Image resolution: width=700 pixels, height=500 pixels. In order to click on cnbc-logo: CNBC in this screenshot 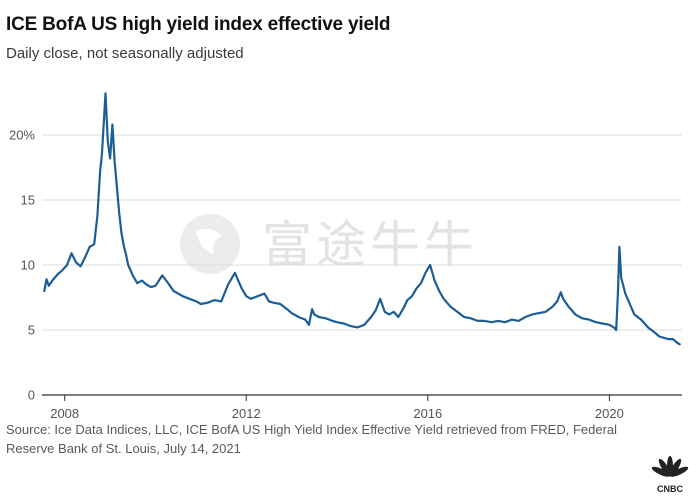, I will do `click(670, 475)`.